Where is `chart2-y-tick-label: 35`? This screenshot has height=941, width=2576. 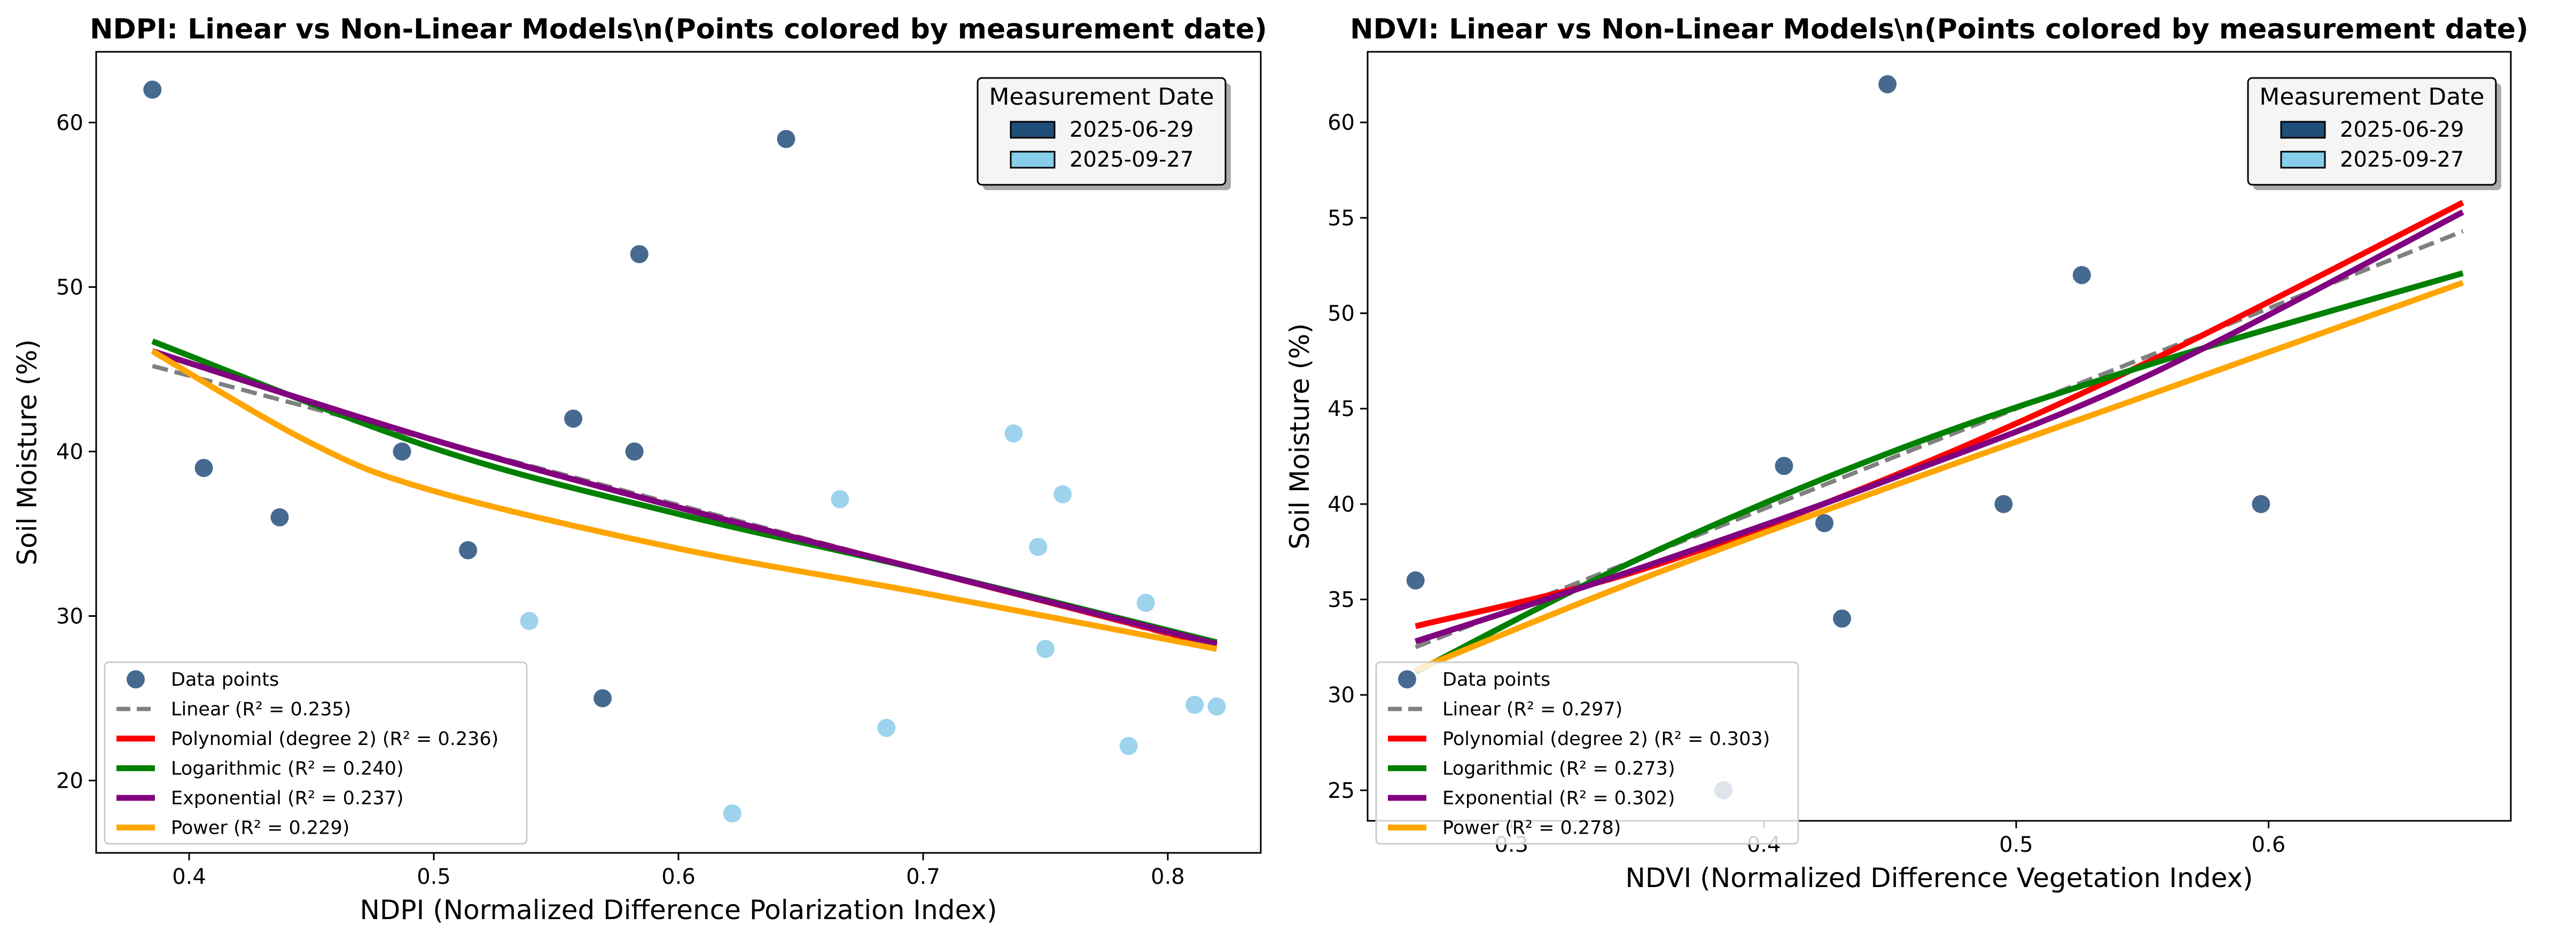 chart2-y-tick-label: 35 is located at coordinates (1341, 601).